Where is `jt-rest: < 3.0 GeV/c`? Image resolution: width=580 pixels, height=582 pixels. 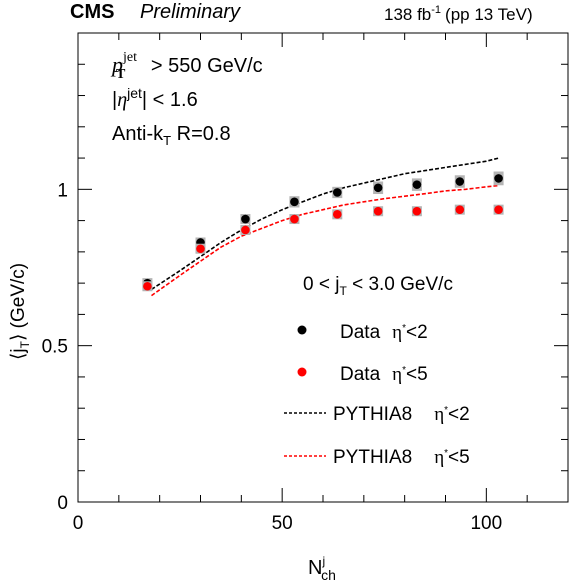 jt-rest: < 3.0 GeV/c is located at coordinates (400, 284).